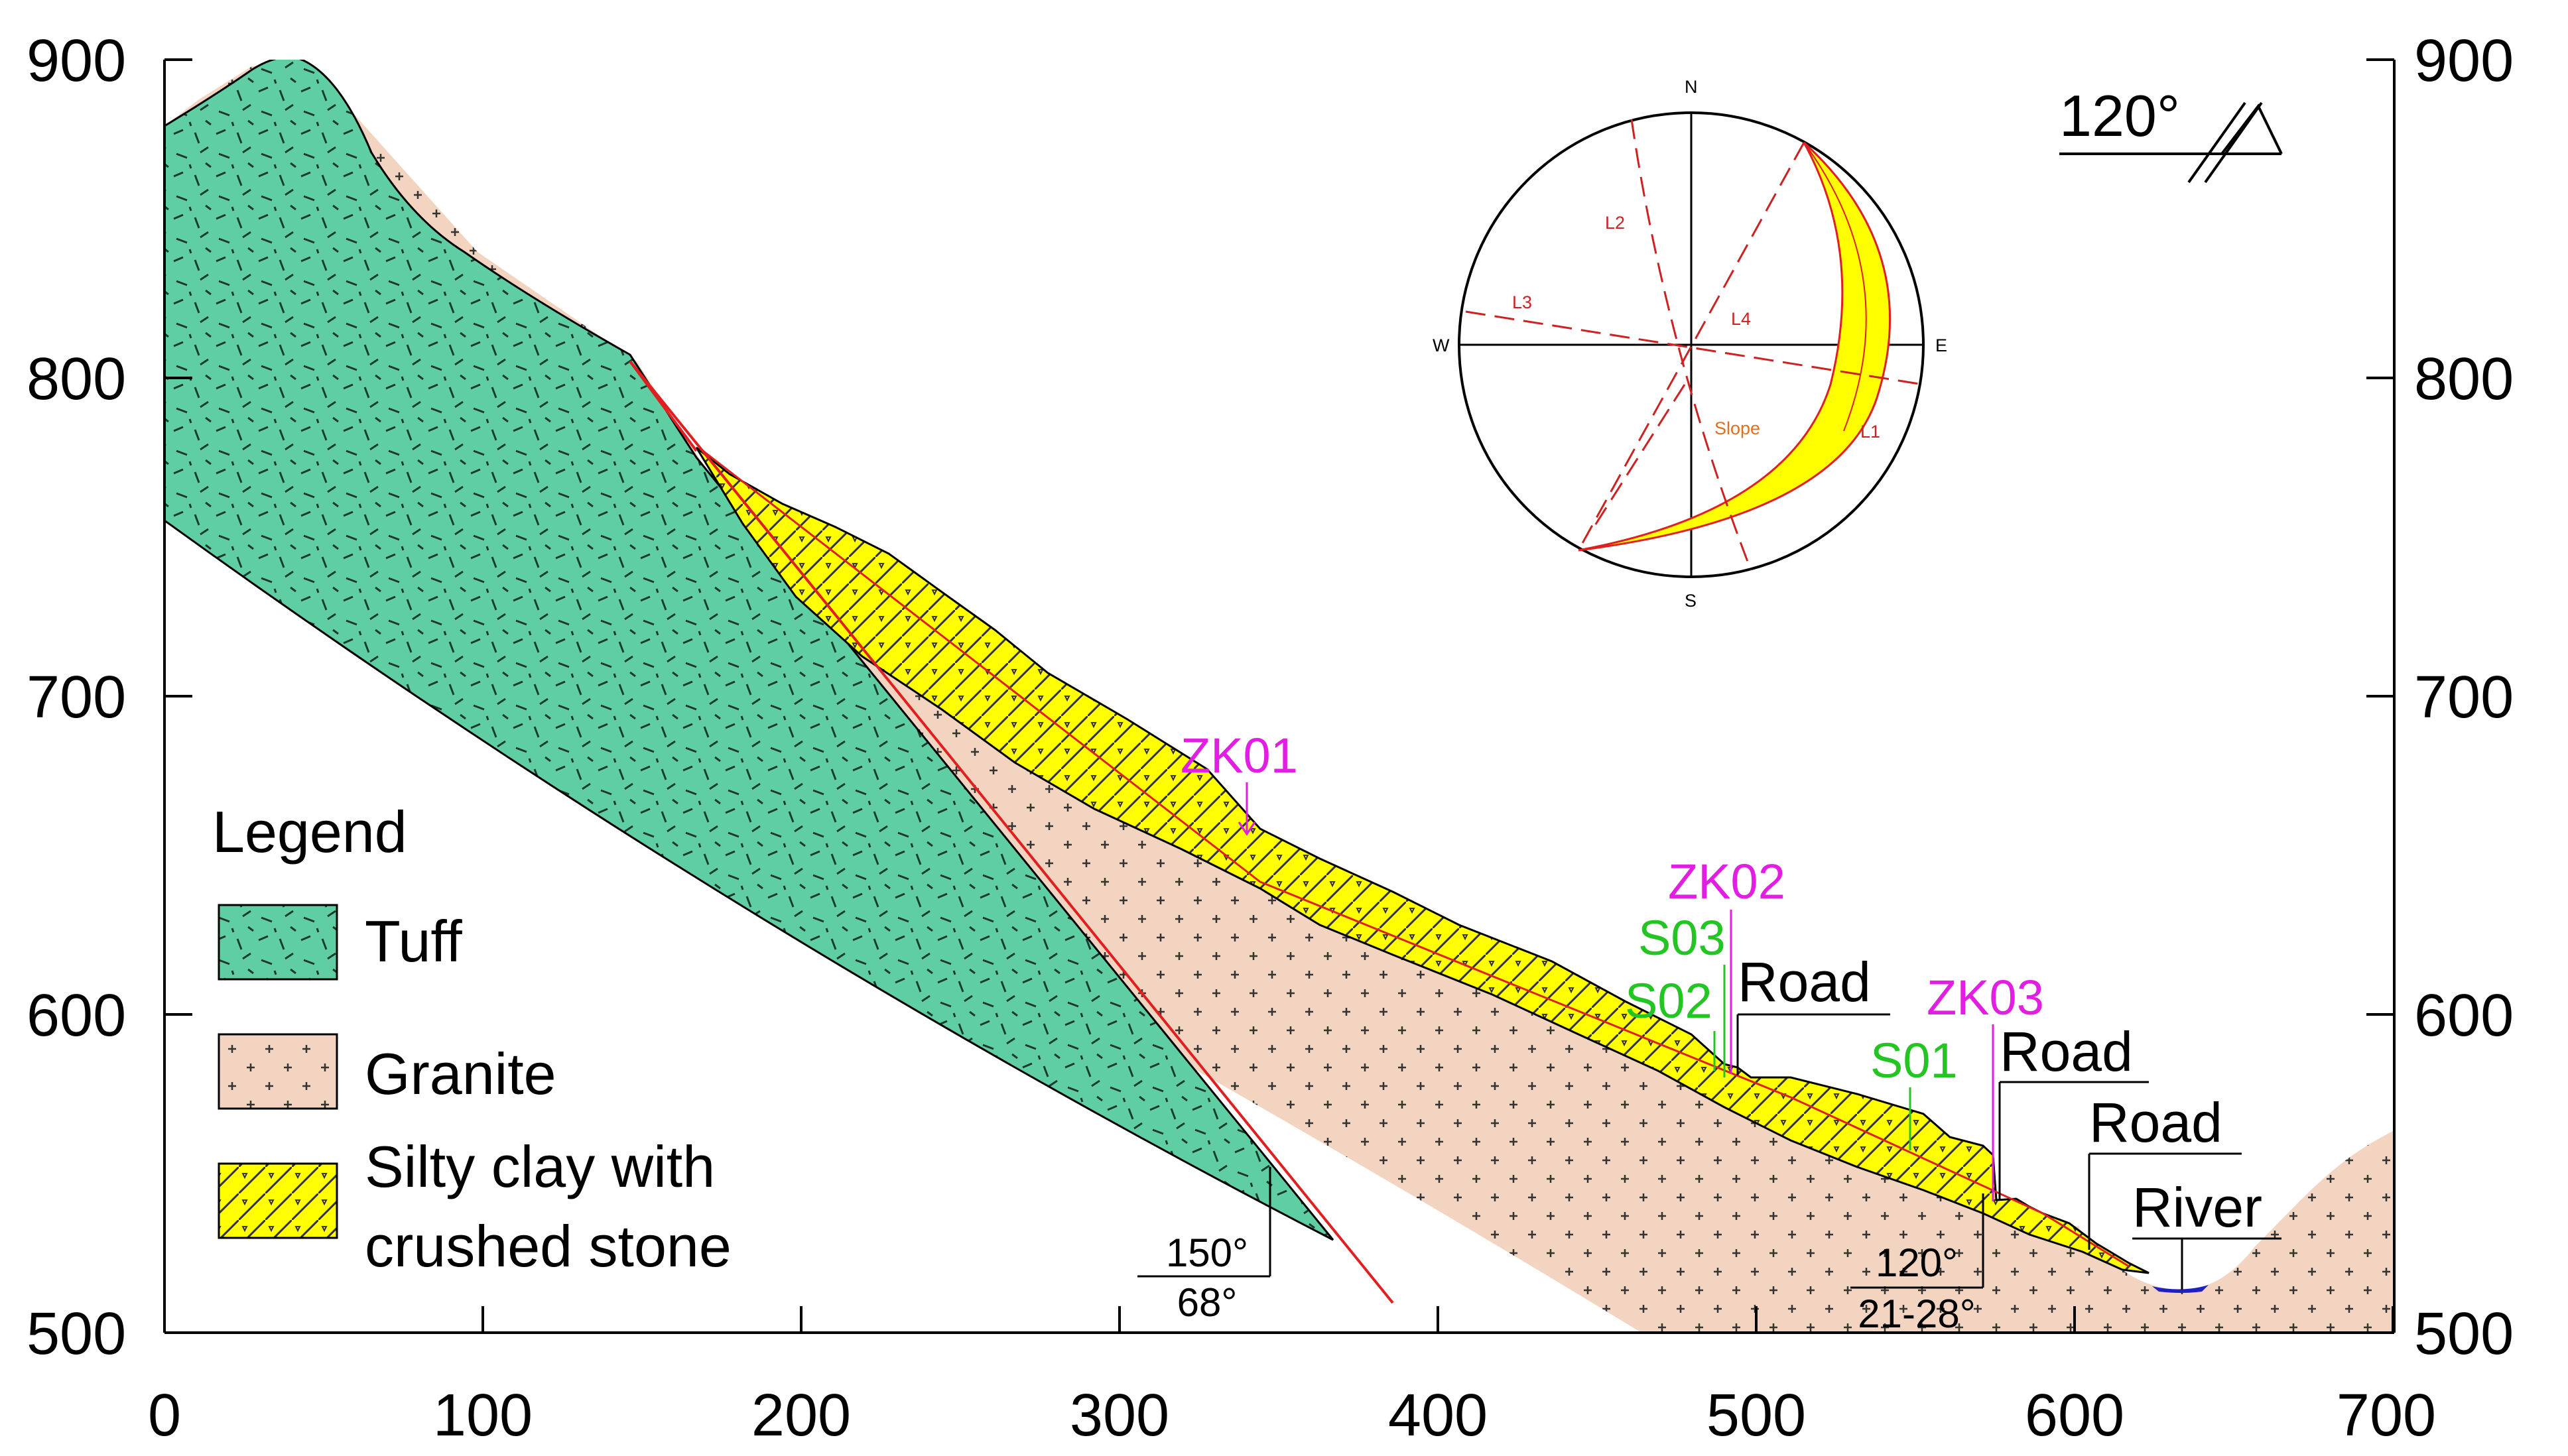 This screenshot has height=1456, width=2568. Describe the element at coordinates (2119, 116) in the screenshot. I see `orientation-label: 120°` at that location.